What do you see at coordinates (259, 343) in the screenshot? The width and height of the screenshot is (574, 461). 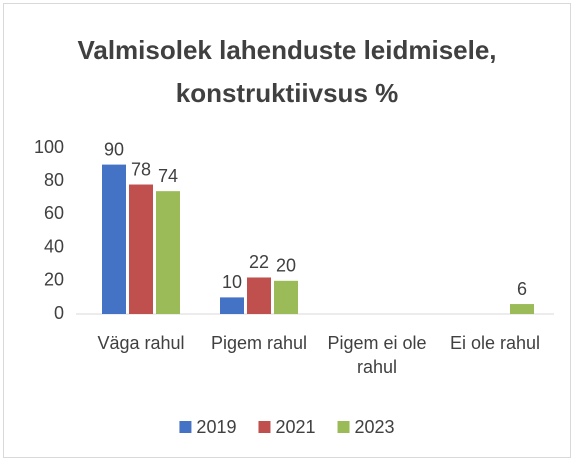 I see `x-tick-label: Pigem rahul` at bounding box center [259, 343].